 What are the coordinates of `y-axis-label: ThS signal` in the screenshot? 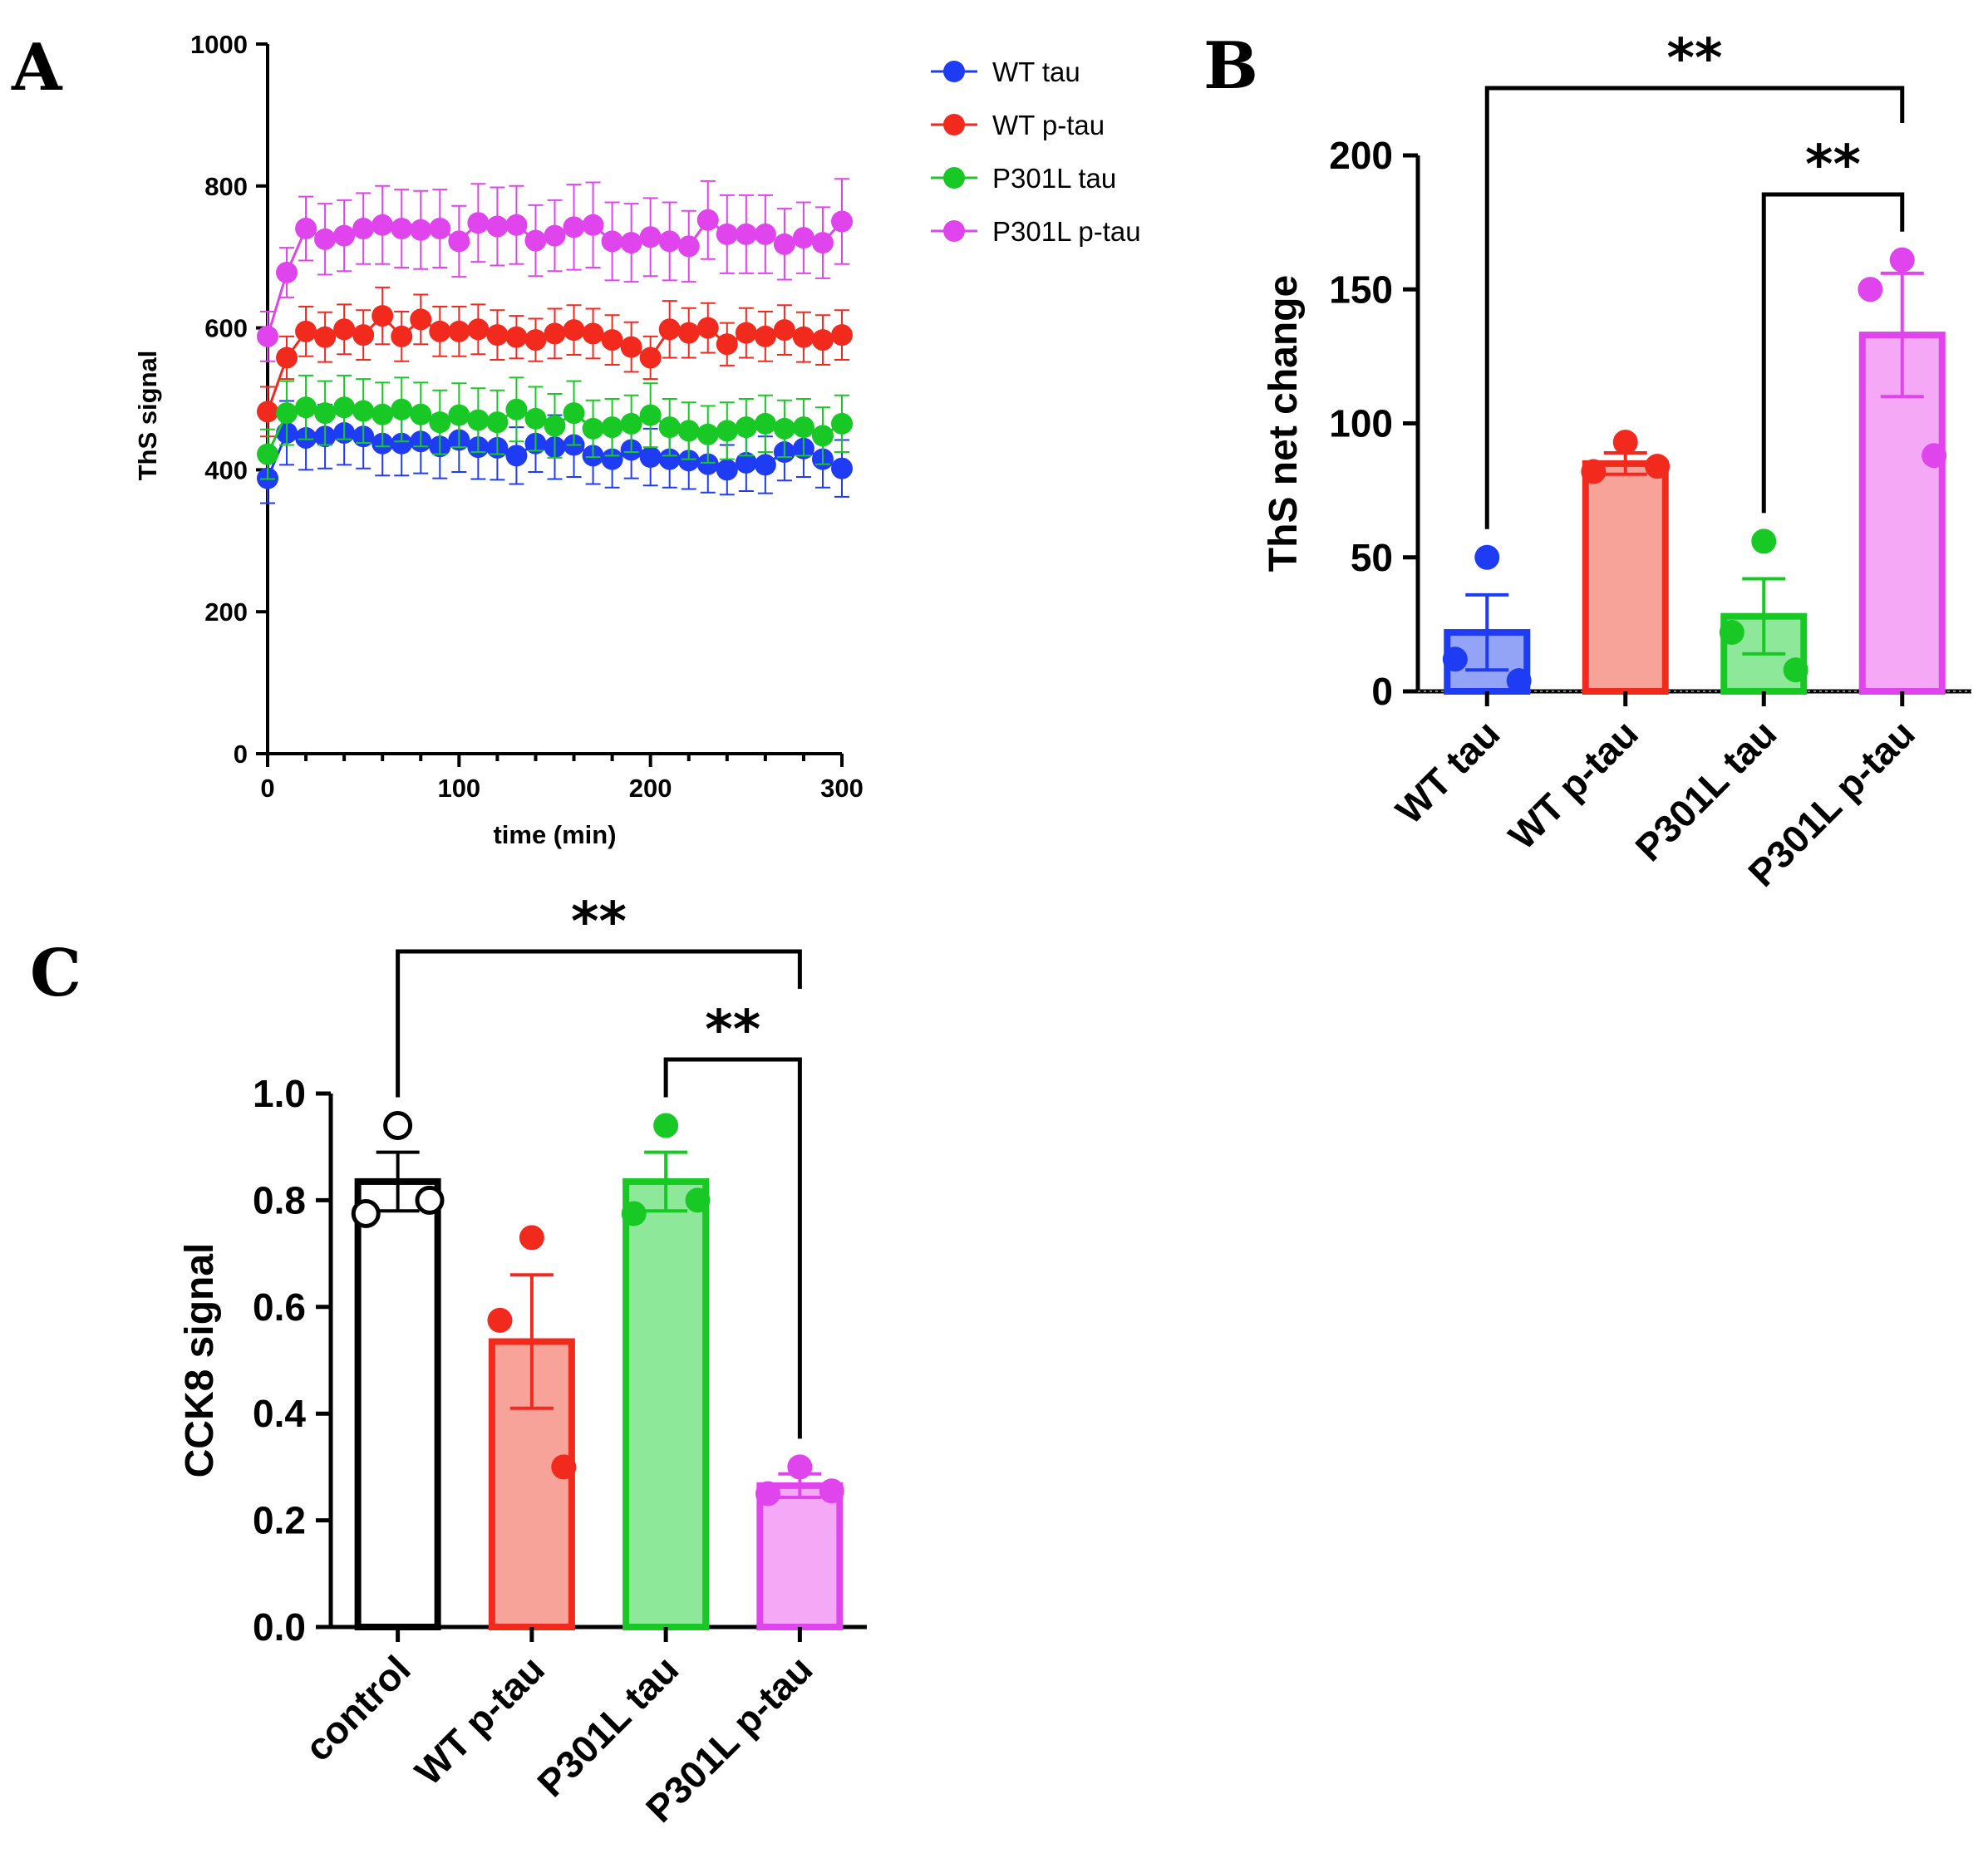 It's located at (147, 416).